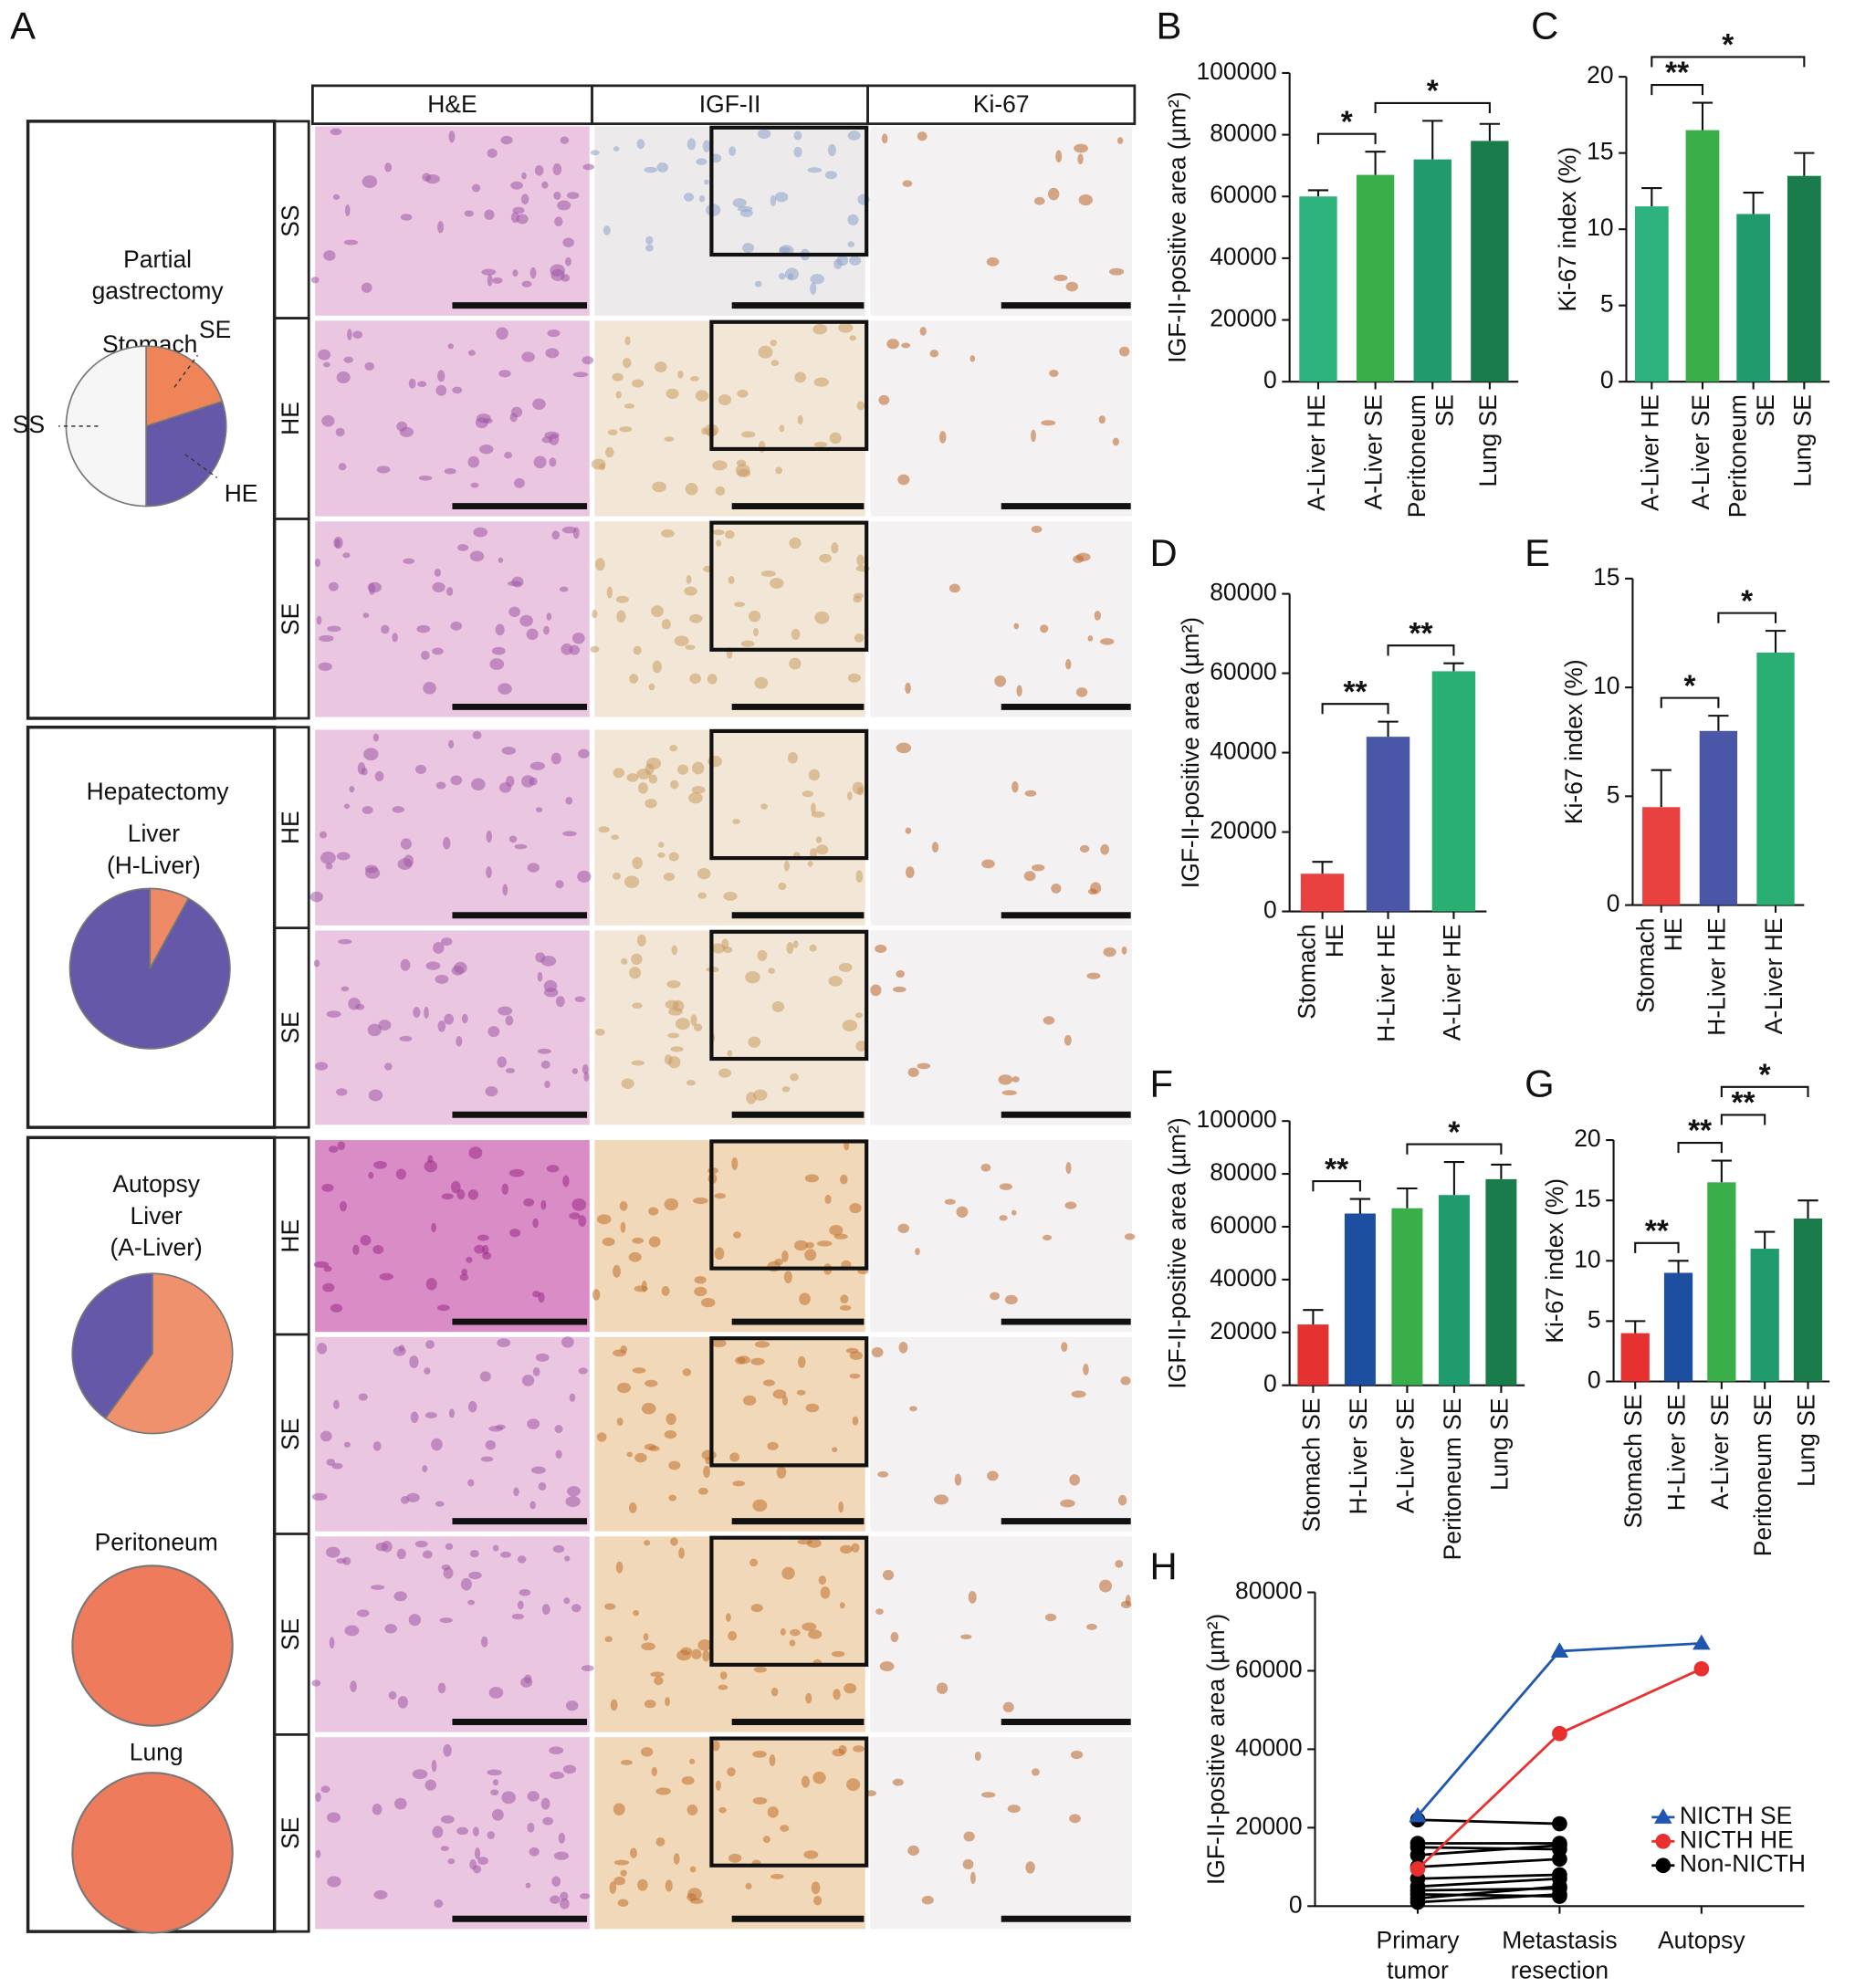 The width and height of the screenshot is (1855, 1988). What do you see at coordinates (1269, 1747) in the screenshot?
I see `y-tick-label: 40000` at bounding box center [1269, 1747].